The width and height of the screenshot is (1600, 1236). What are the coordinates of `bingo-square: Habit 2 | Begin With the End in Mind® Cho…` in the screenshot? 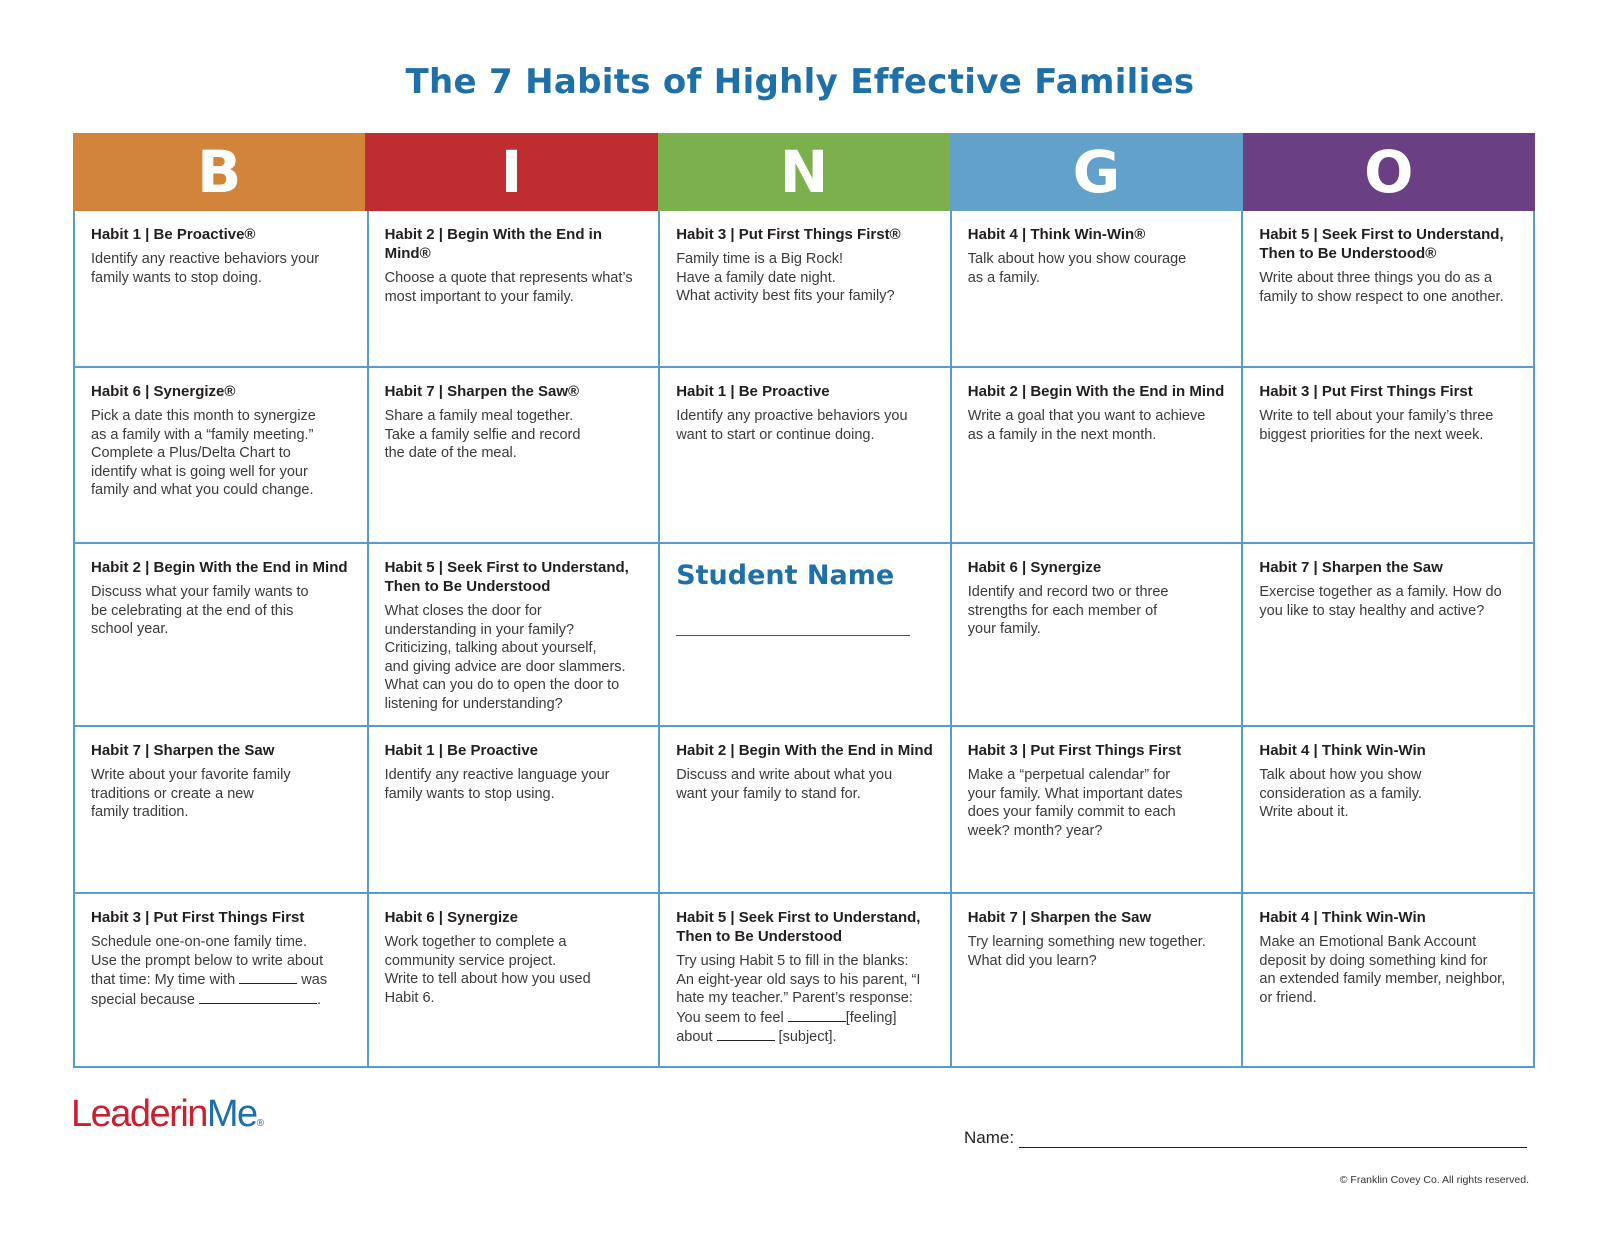 It's located at (512, 288).